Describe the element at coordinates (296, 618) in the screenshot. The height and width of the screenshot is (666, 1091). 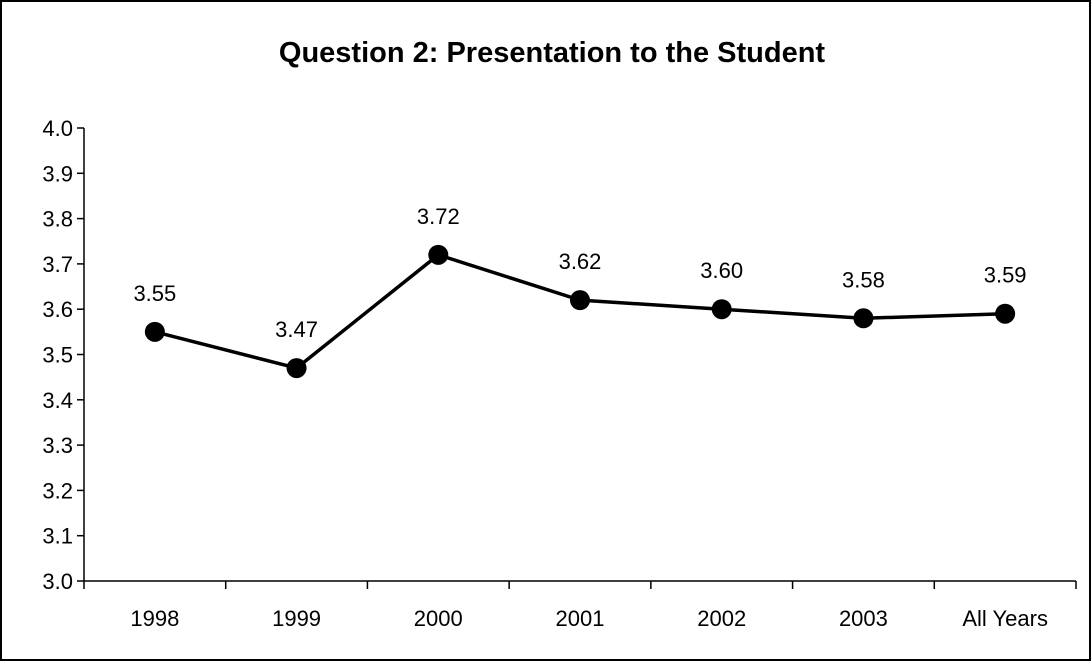
I see `x-tick-label: 1999` at that location.